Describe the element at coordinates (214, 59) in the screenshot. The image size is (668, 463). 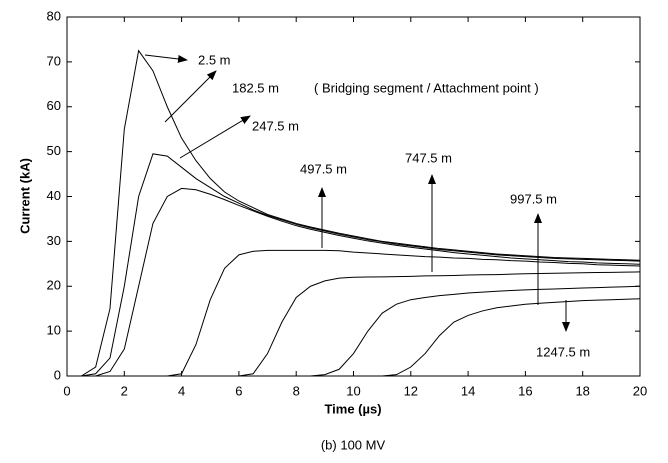
I see `series-label: 2.5 m` at that location.